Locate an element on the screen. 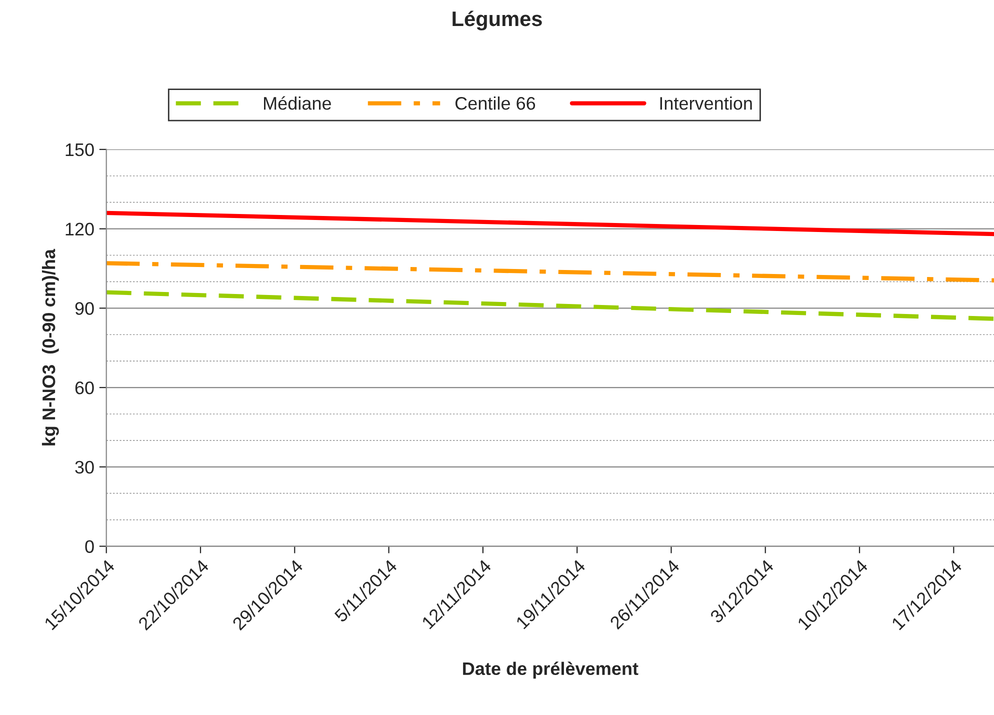 Image resolution: width=994 pixels, height=715 pixels. y-tick-label: 150 is located at coordinates (80, 149).